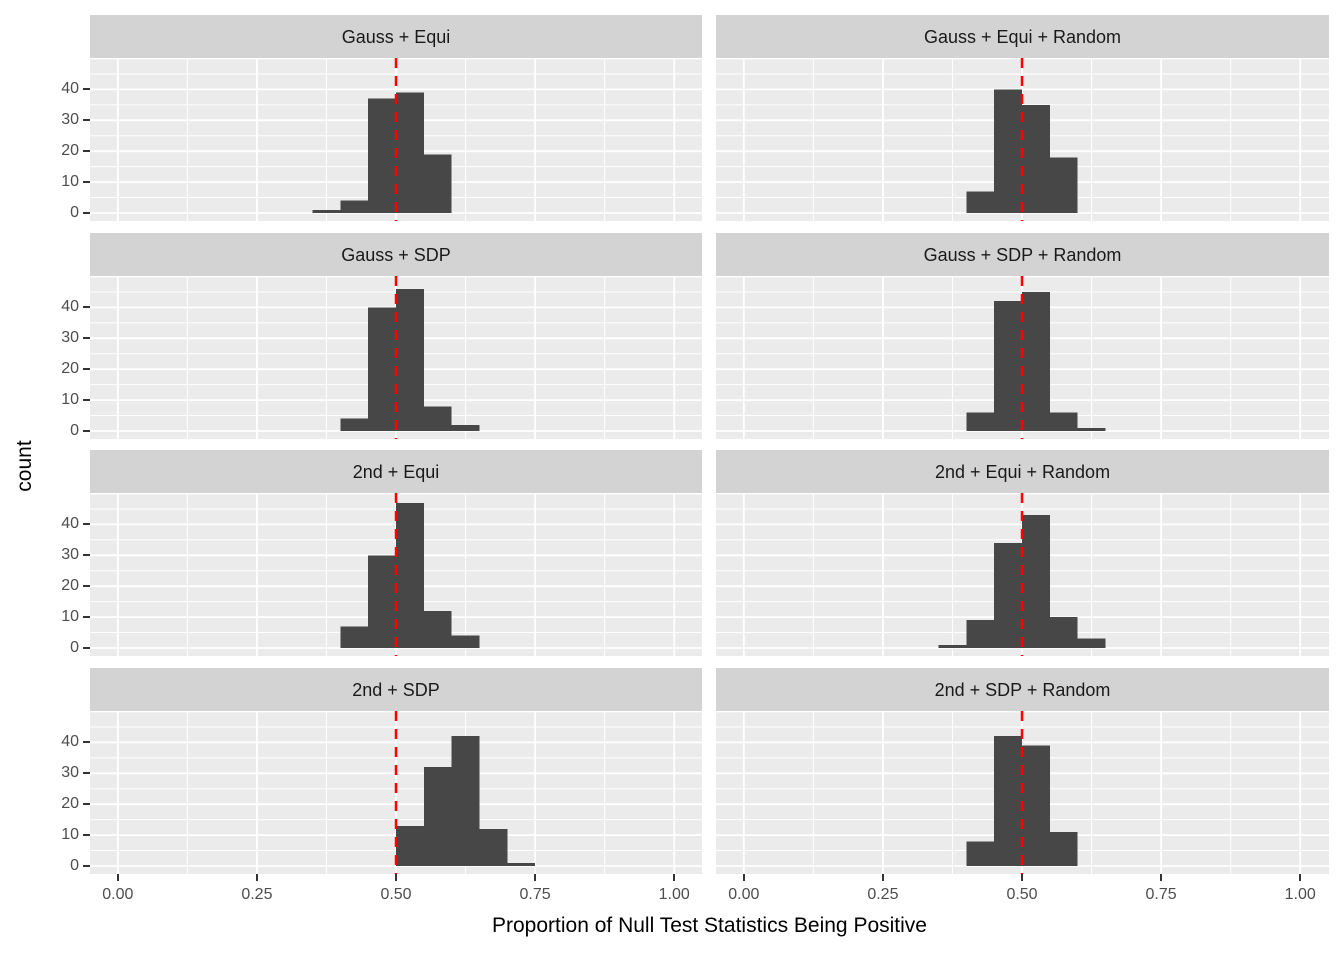 The image size is (1344, 960). I want to click on facet-strip-title: 2nd + SDP, so click(396, 689).